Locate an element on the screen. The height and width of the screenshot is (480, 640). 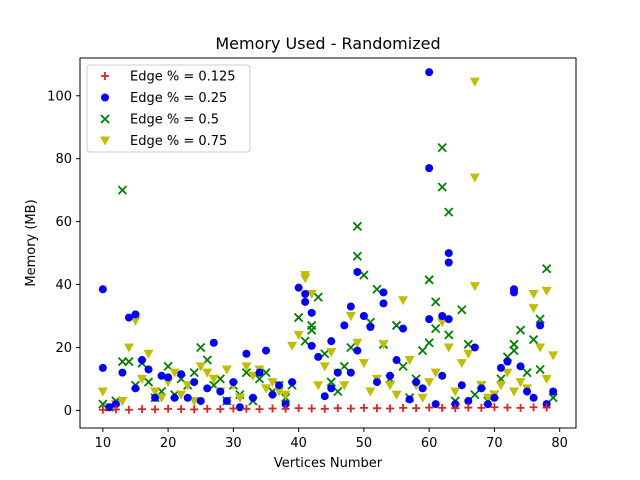
x-axis-label: Vertices Number is located at coordinates (328, 463).